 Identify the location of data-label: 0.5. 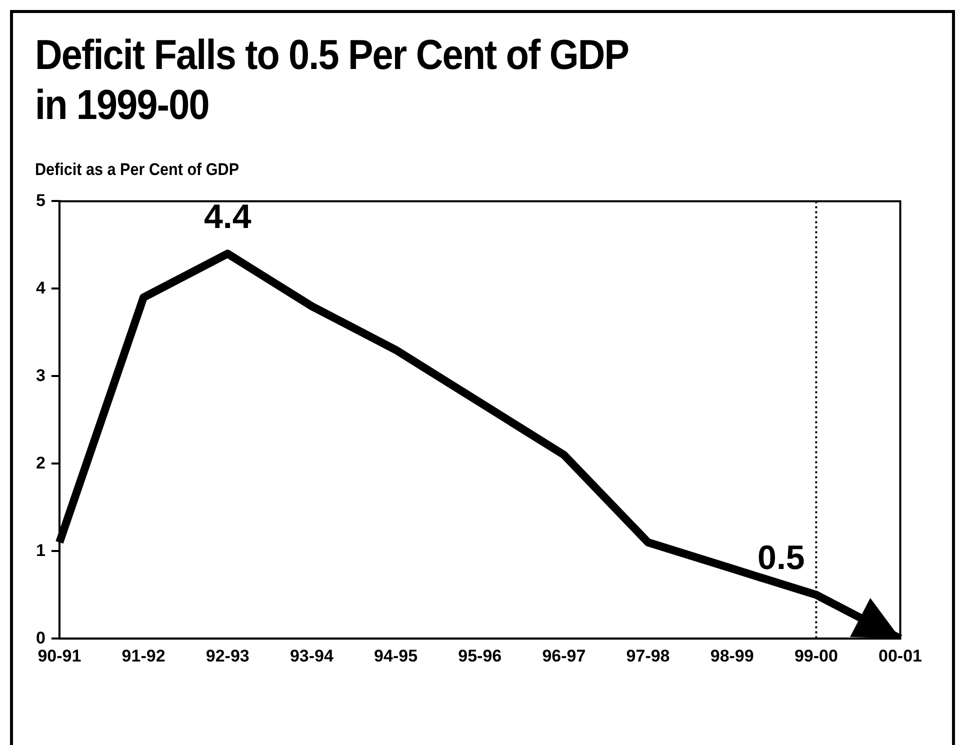
(781, 558).